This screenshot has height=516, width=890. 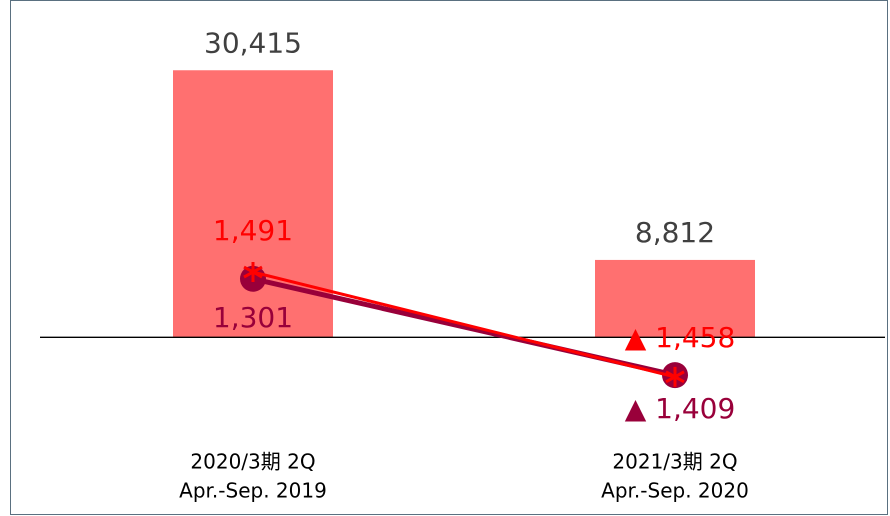 What do you see at coordinates (680, 408) in the screenshot?
I see `line-value-label: ▲ 1,409` at bounding box center [680, 408].